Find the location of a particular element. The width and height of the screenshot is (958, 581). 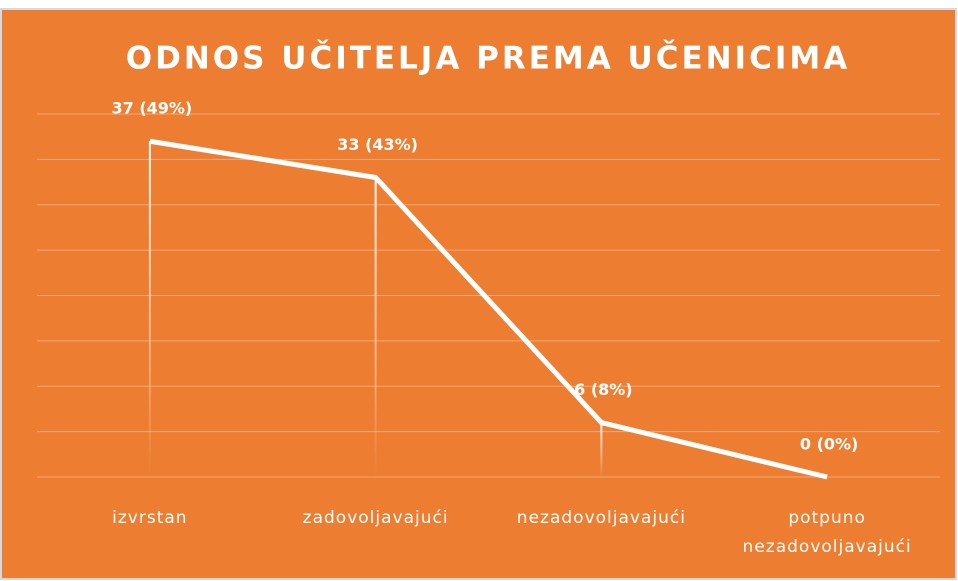

data-label: 6 (8%) is located at coordinates (603, 389).